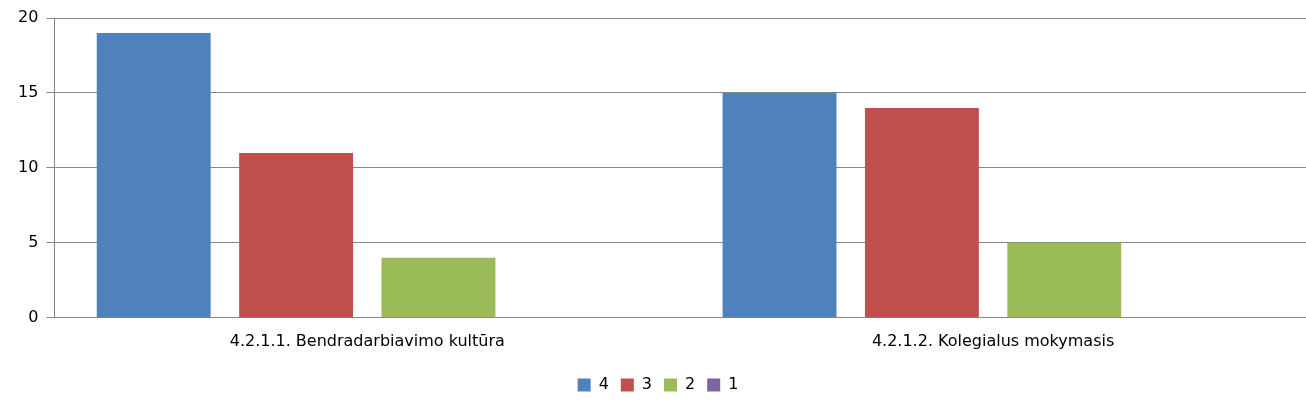 This screenshot has height=409, width=1306. I want to click on legend-label: 4, so click(603, 384).